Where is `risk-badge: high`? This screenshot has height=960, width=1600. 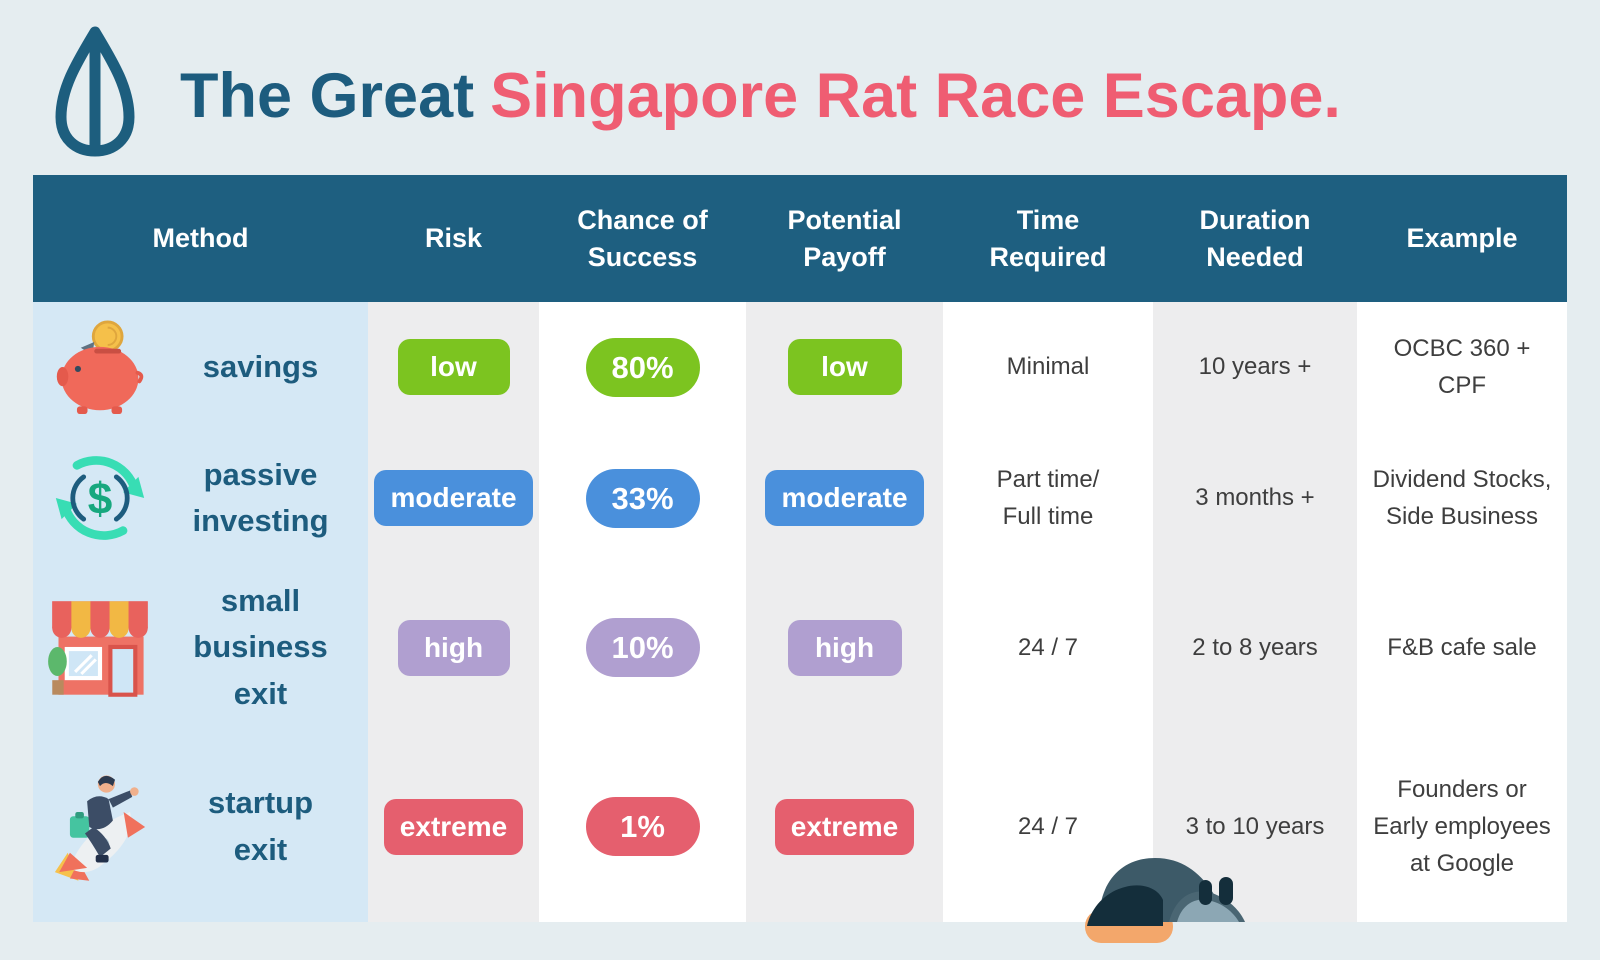
risk-badge: high is located at coordinates (453, 647).